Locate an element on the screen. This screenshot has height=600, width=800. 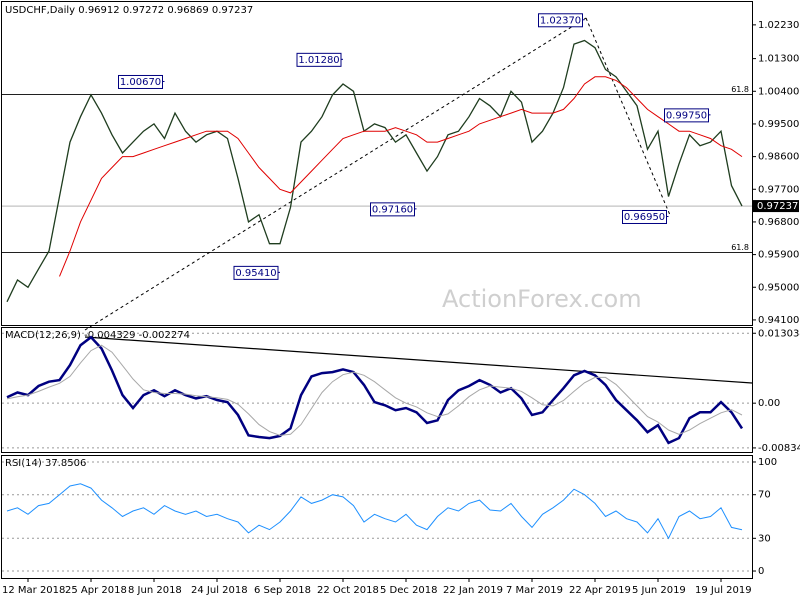
last-price-label: 0.97237 is located at coordinates (777, 206).